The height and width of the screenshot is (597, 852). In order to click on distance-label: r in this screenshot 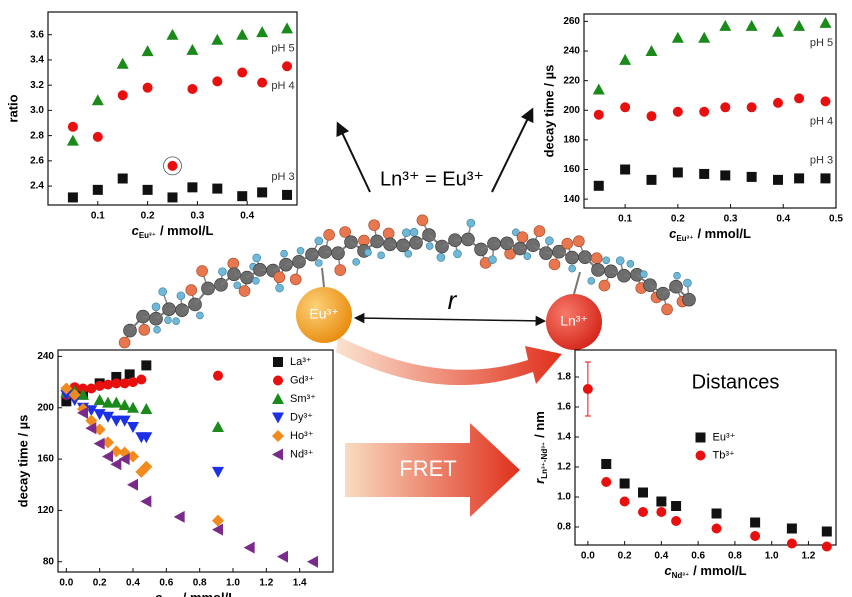, I will do `click(453, 300)`.